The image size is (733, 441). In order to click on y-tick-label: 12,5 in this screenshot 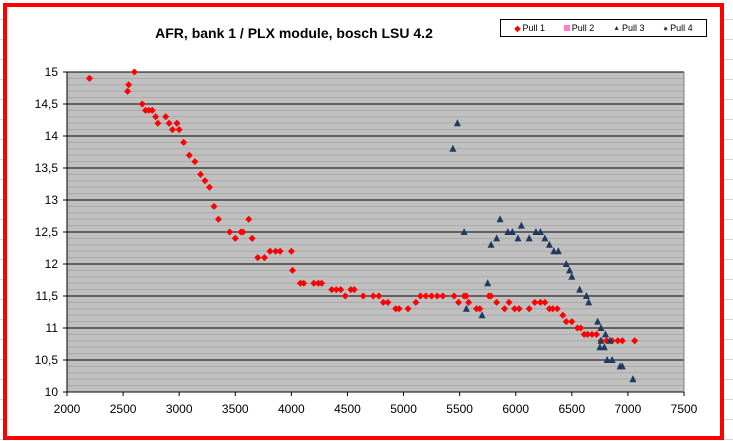, I will do `click(47, 232)`.